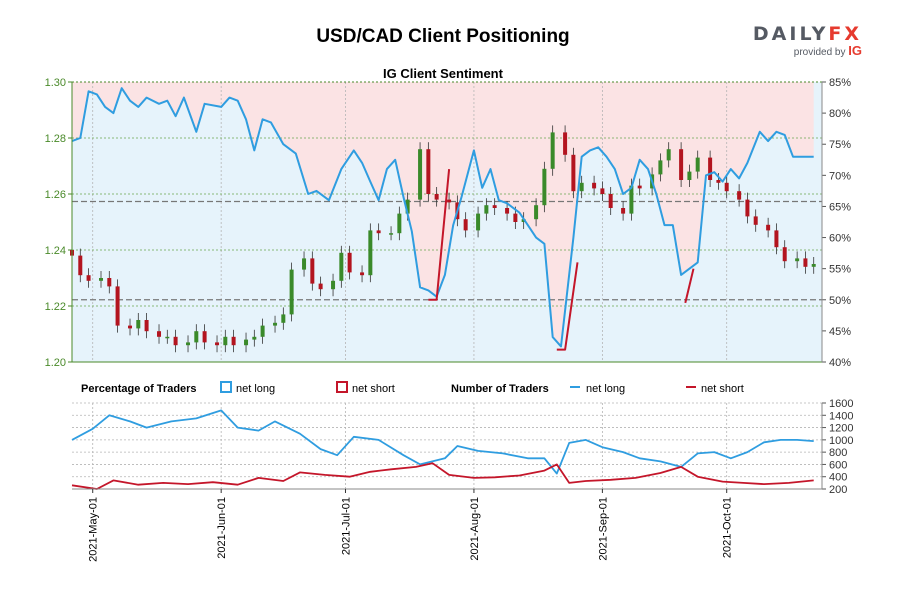  I want to click on price-tick-label: 1.22, so click(55, 307).